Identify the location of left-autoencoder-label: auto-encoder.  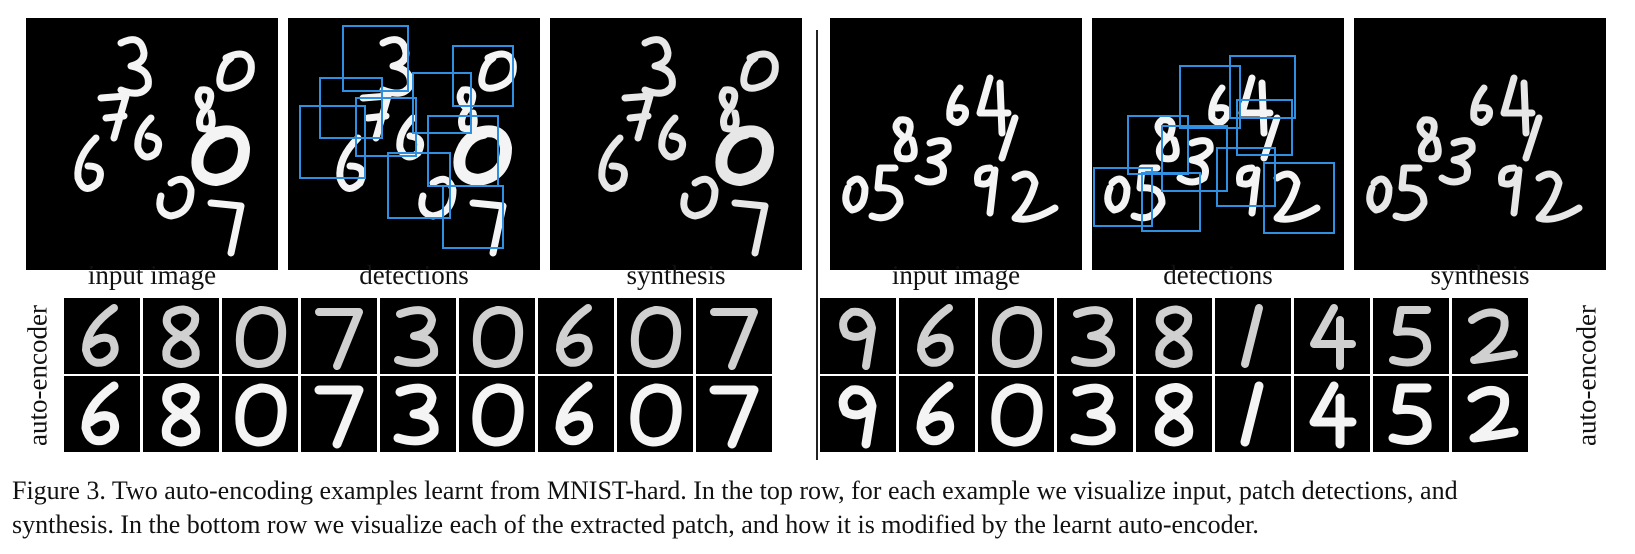
(37, 375).